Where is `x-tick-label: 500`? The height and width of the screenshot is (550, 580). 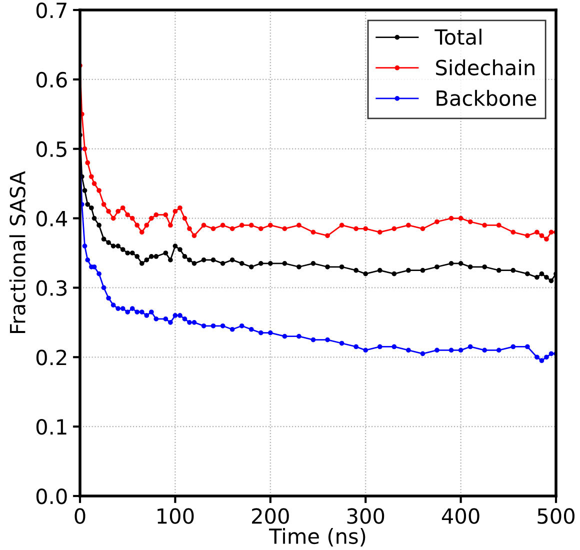 x-tick-label: 500 is located at coordinates (556, 516).